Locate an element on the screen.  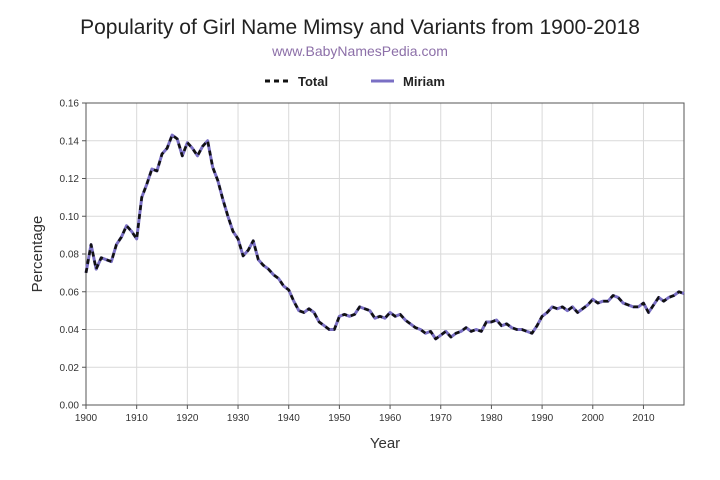
x-tick-label: 2010 is located at coordinates (643, 418).